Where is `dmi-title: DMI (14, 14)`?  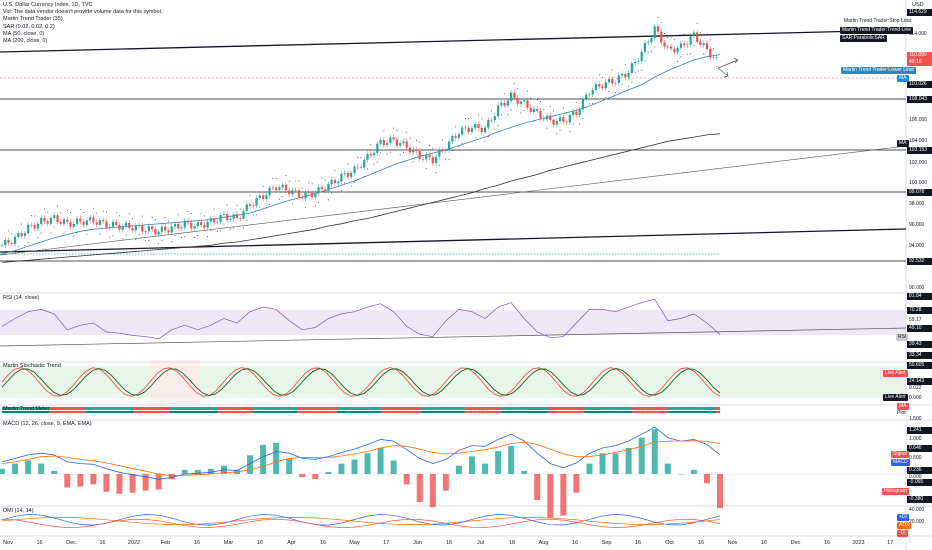 dmi-title: DMI (14, 14) is located at coordinates (18, 511).